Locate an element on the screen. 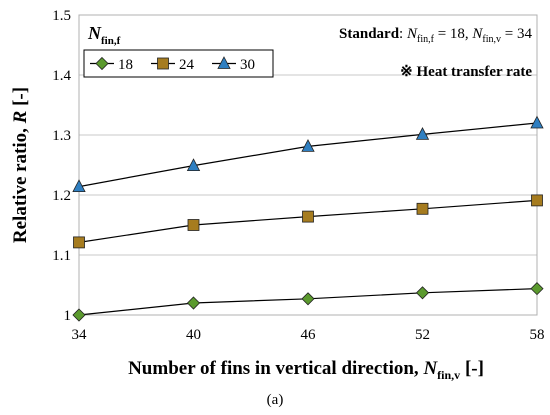 Image resolution: width=550 pixels, height=415 pixels. x-tick-label: 46 is located at coordinates (309, 335).